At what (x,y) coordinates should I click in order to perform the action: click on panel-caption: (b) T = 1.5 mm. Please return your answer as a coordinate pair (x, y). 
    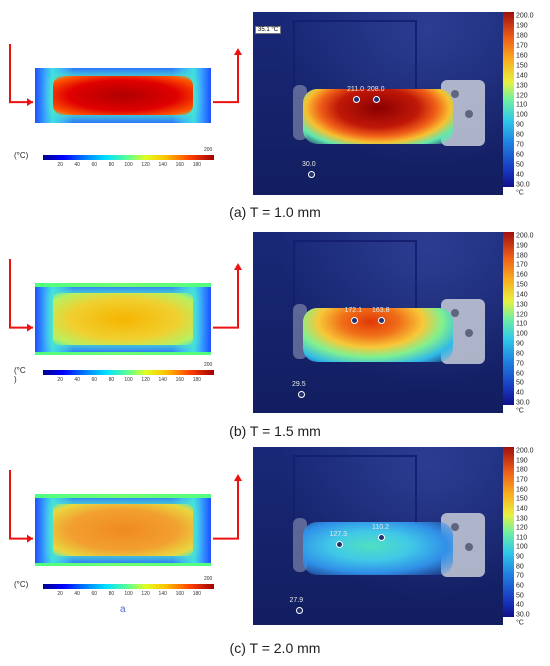
    Looking at the image, I should click on (275, 431).